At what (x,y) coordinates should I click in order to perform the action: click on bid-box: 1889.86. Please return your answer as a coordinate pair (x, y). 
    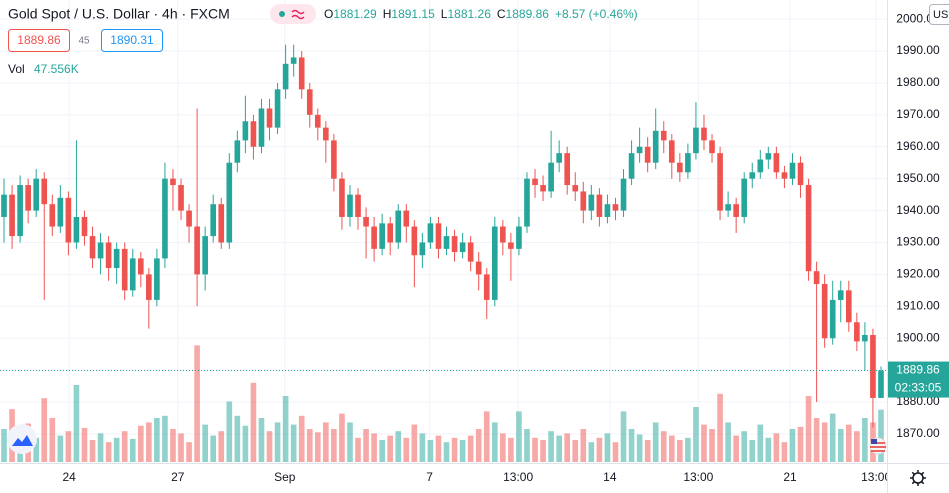
    Looking at the image, I should click on (39, 40).